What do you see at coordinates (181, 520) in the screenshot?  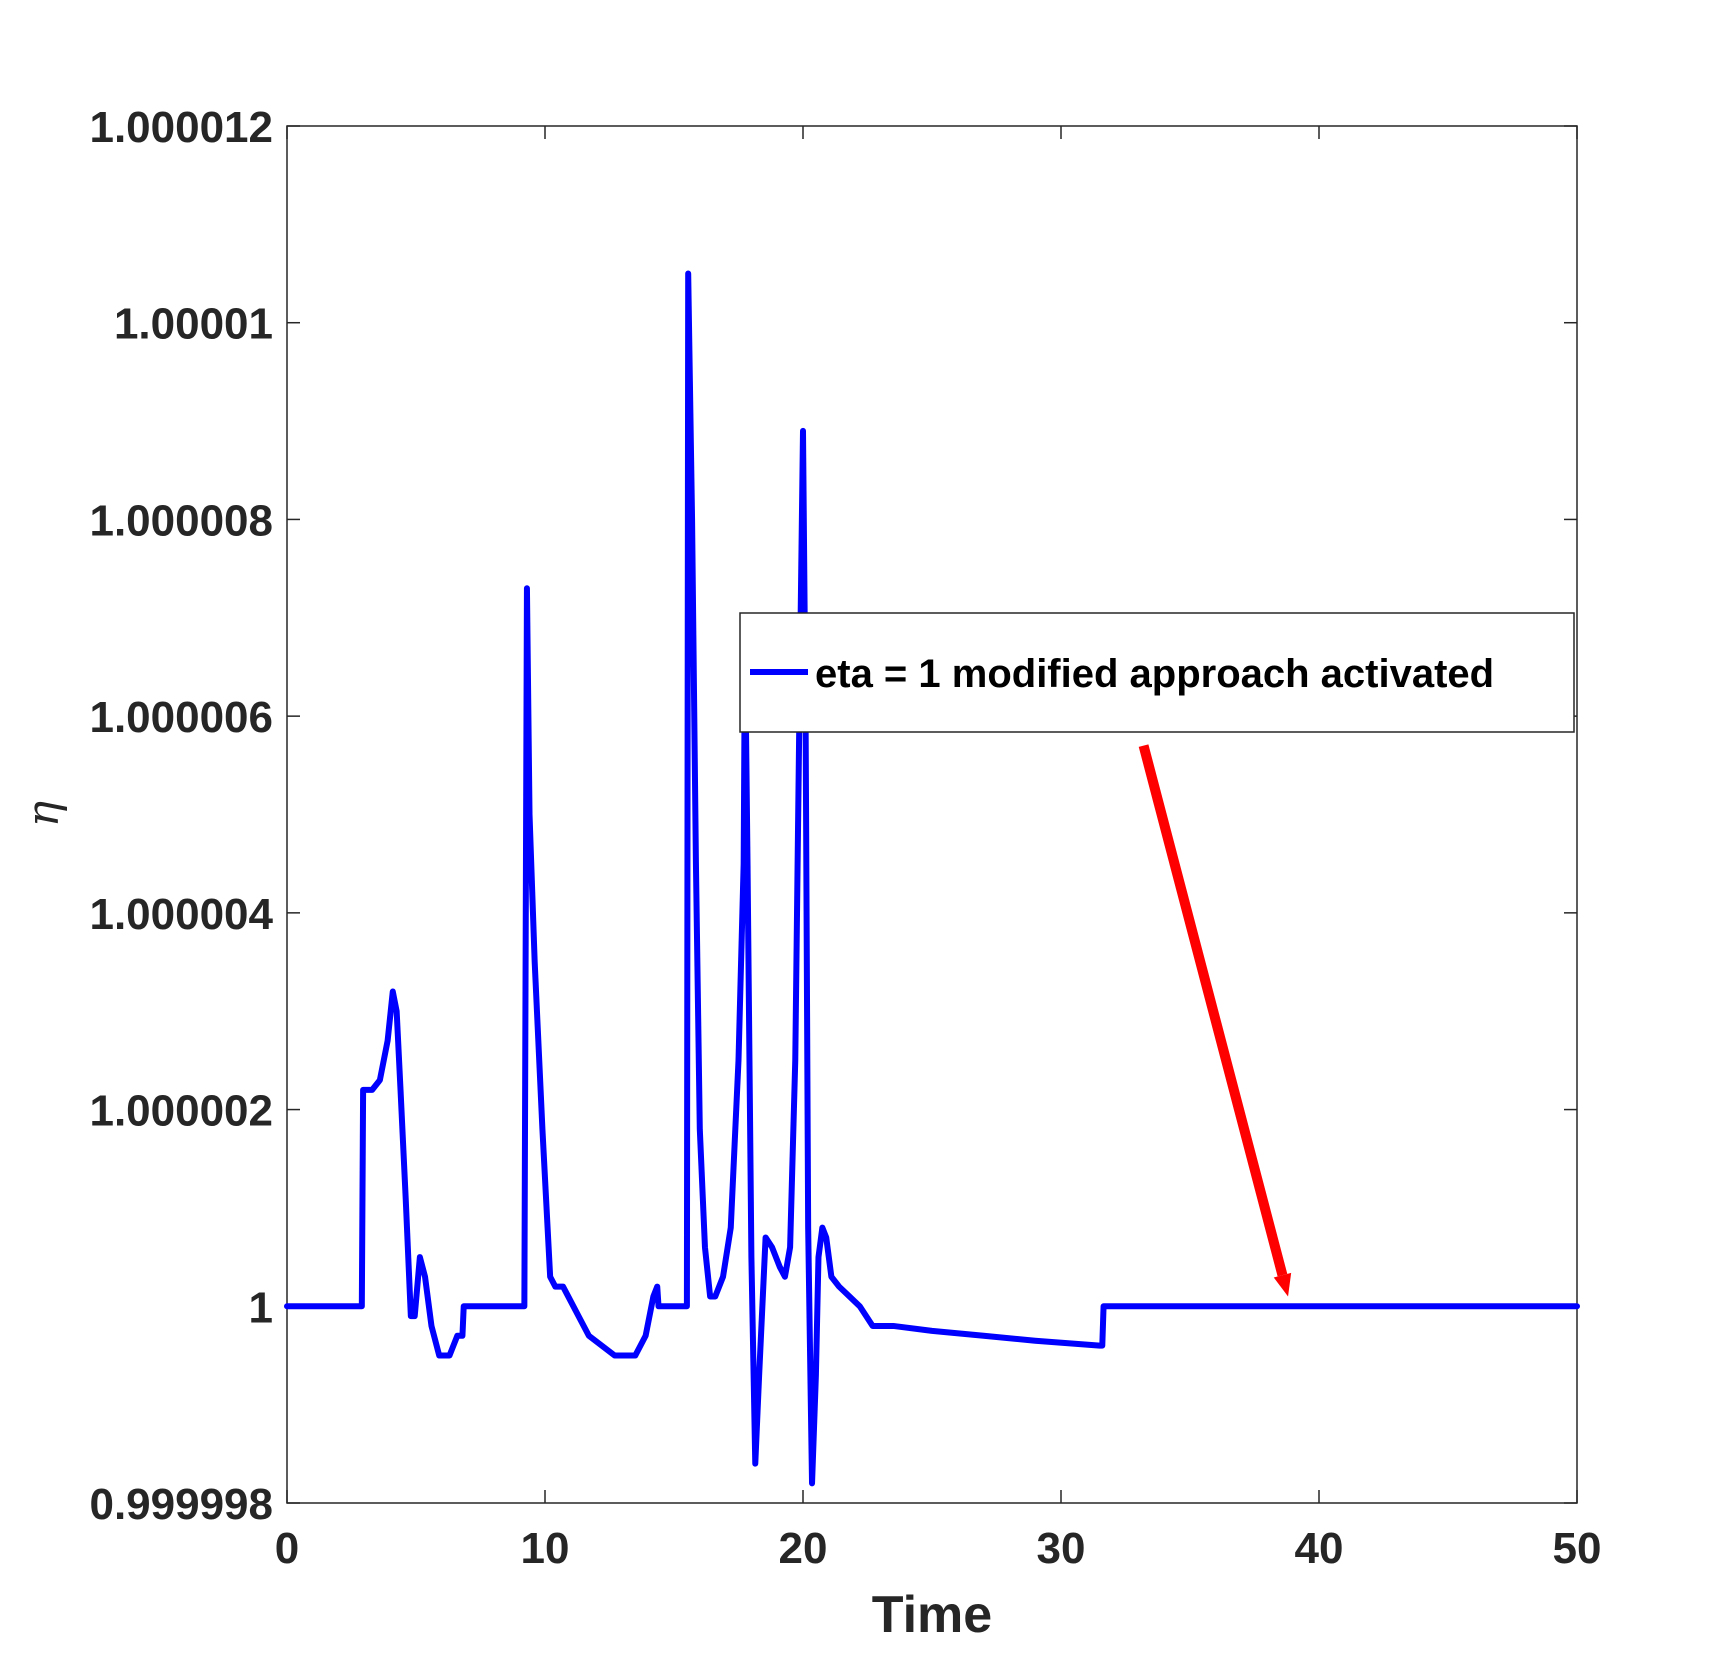 I see `y-tick-label: 1.000008` at bounding box center [181, 520].